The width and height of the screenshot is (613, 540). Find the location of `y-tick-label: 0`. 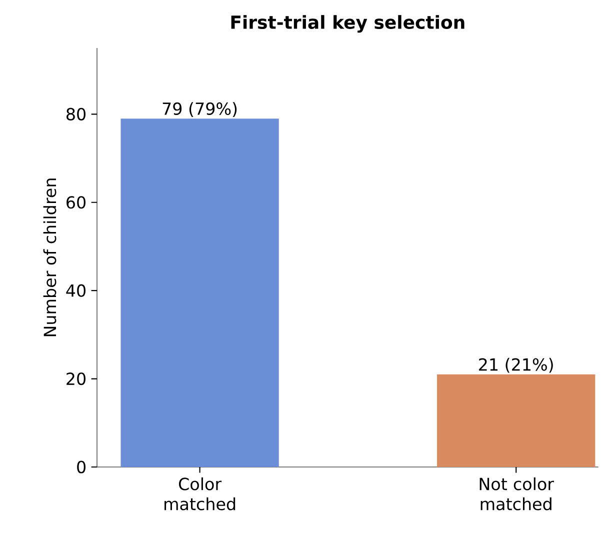

y-tick-label: 0 is located at coordinates (81, 467).